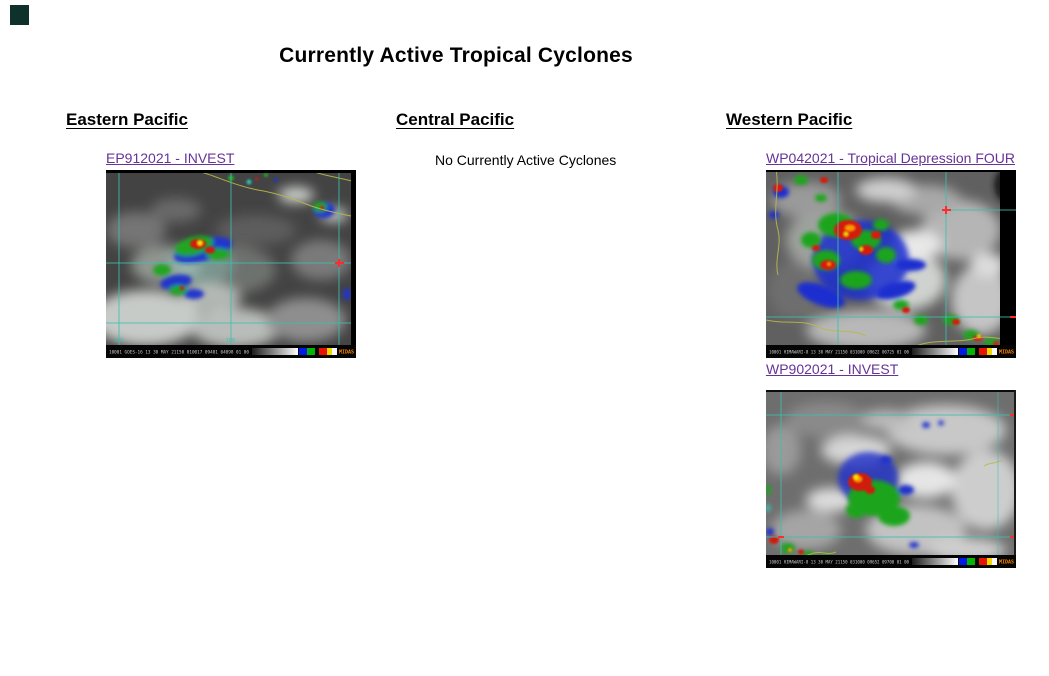 This screenshot has width=1049, height=676. What do you see at coordinates (230, 341) in the screenshot?
I see `ep91-grid-label: 100` at bounding box center [230, 341].